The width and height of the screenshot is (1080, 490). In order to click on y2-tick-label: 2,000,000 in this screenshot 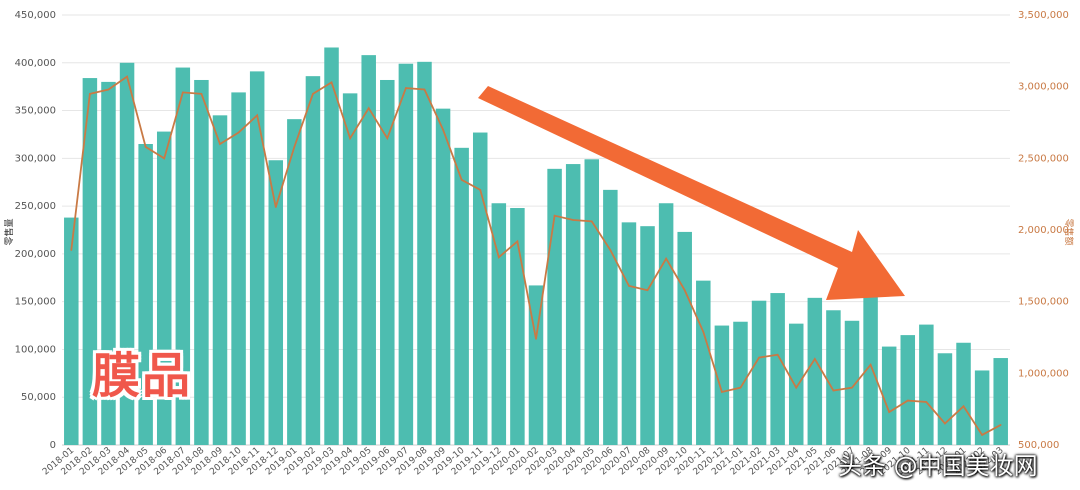, I will do `click(1043, 230)`.